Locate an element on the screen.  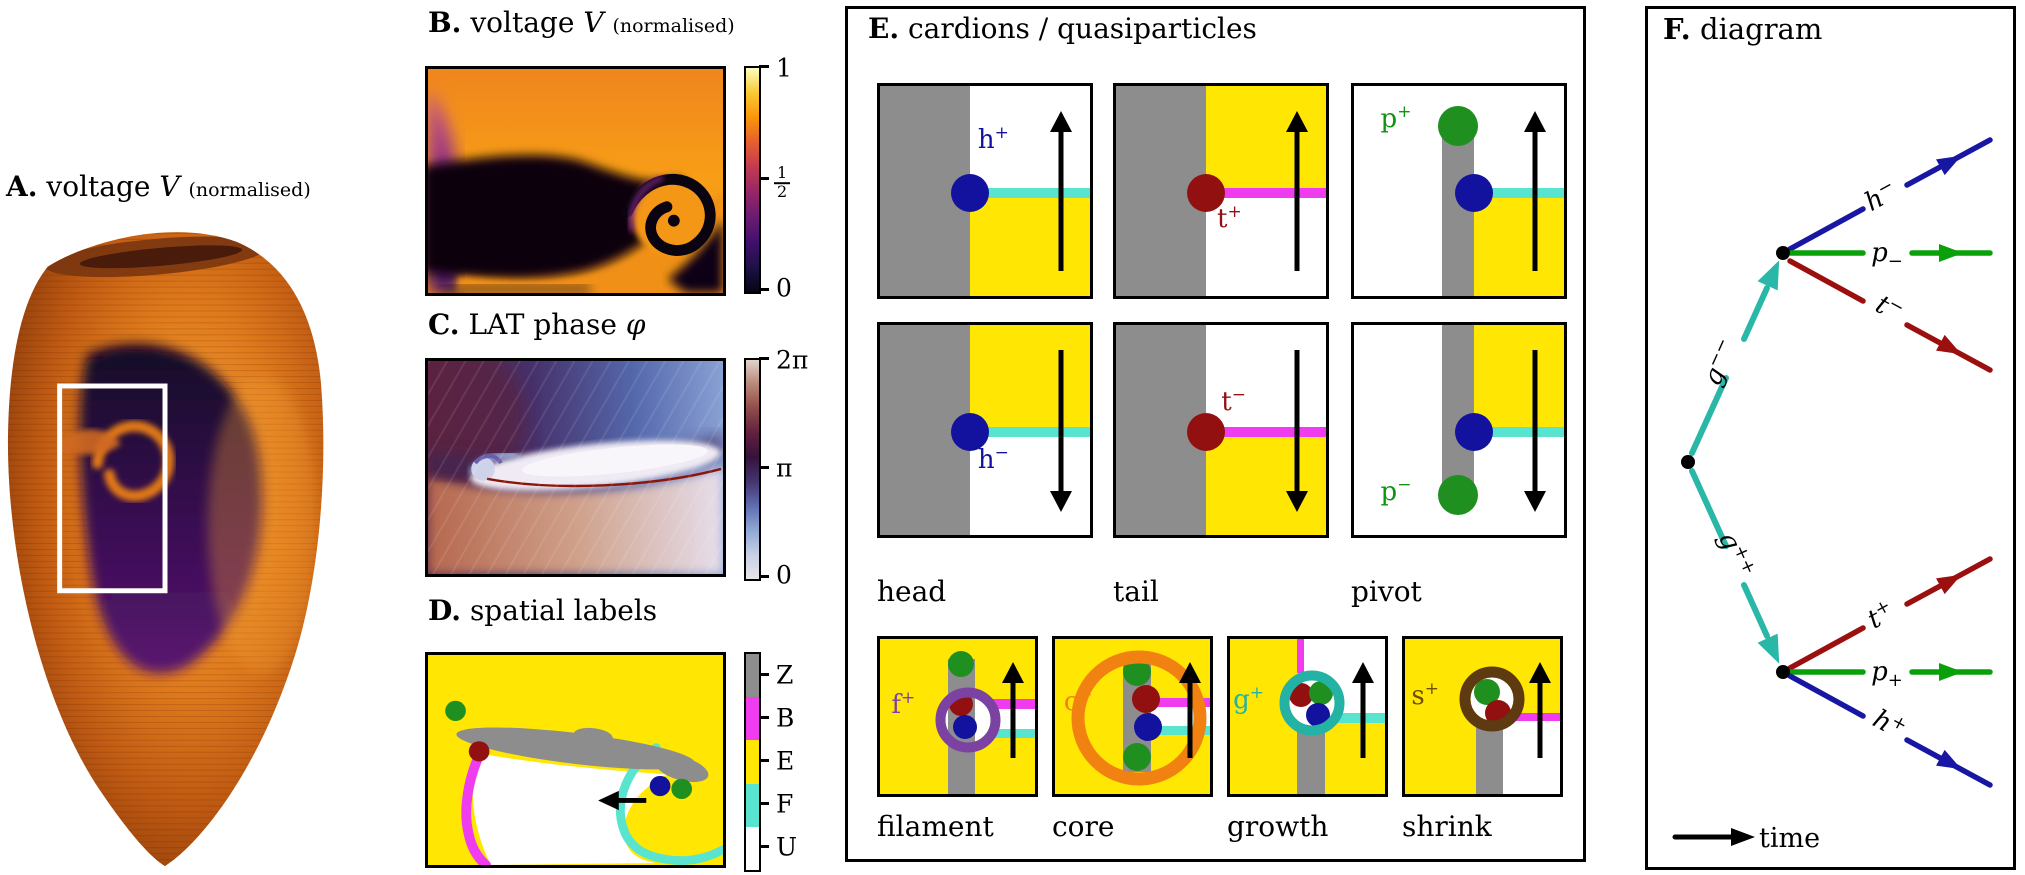
head-dot is located at coordinates (970, 432).